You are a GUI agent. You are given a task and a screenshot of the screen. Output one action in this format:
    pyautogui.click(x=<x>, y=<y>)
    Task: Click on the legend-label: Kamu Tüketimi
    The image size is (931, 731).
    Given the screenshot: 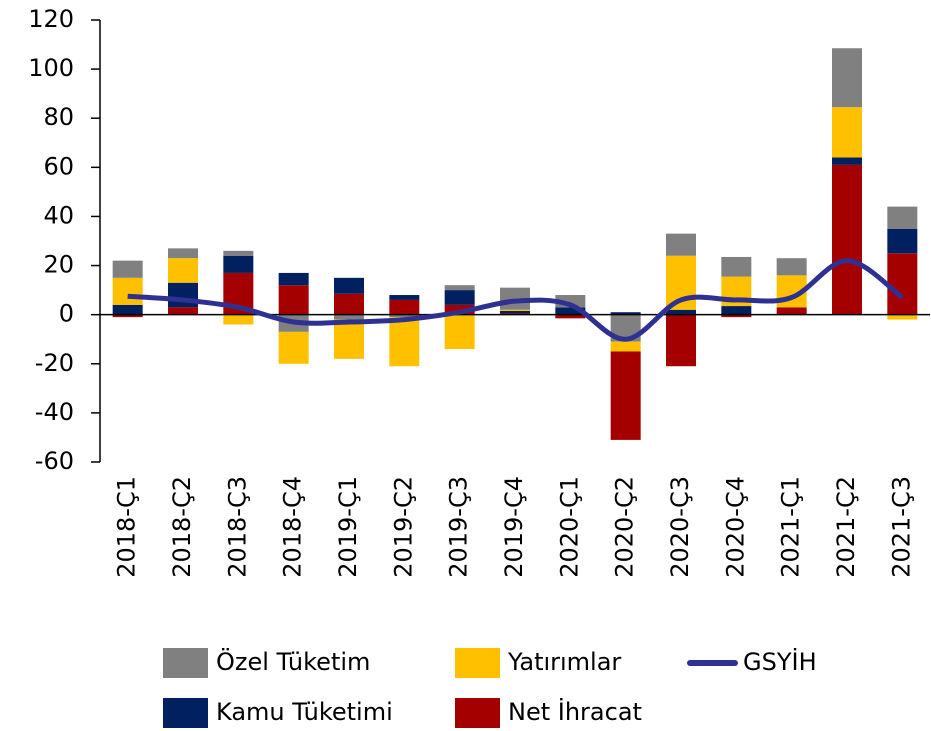 What is the action you would take?
    pyautogui.click(x=304, y=712)
    